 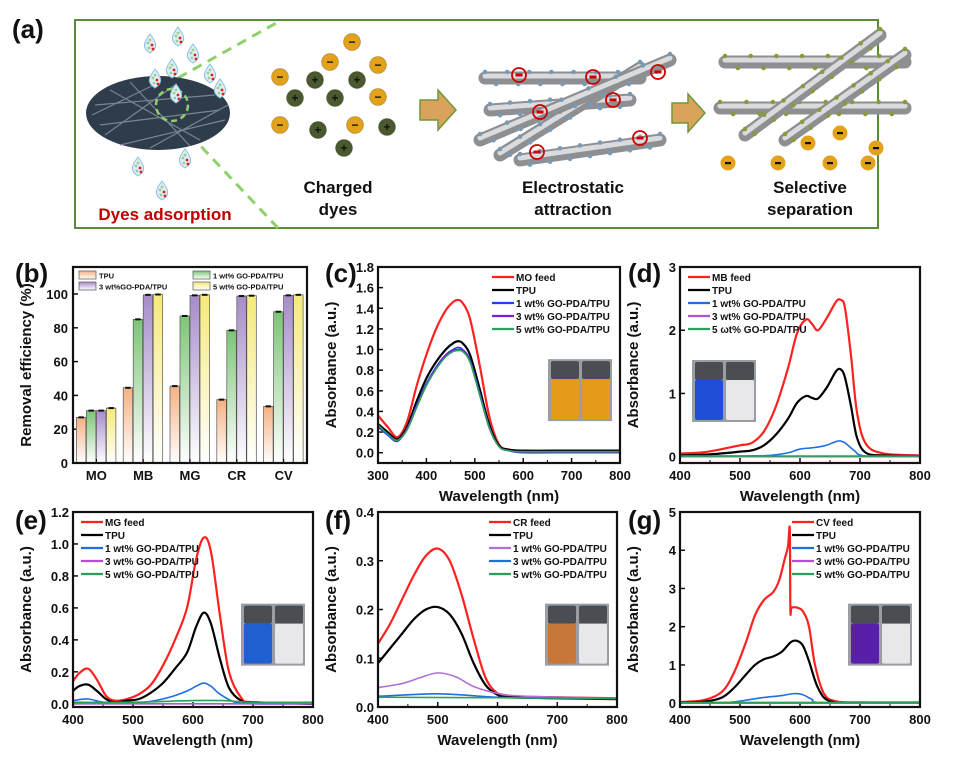 What do you see at coordinates (523, 536) in the screenshot?
I see `legend-label: TPU` at bounding box center [523, 536].